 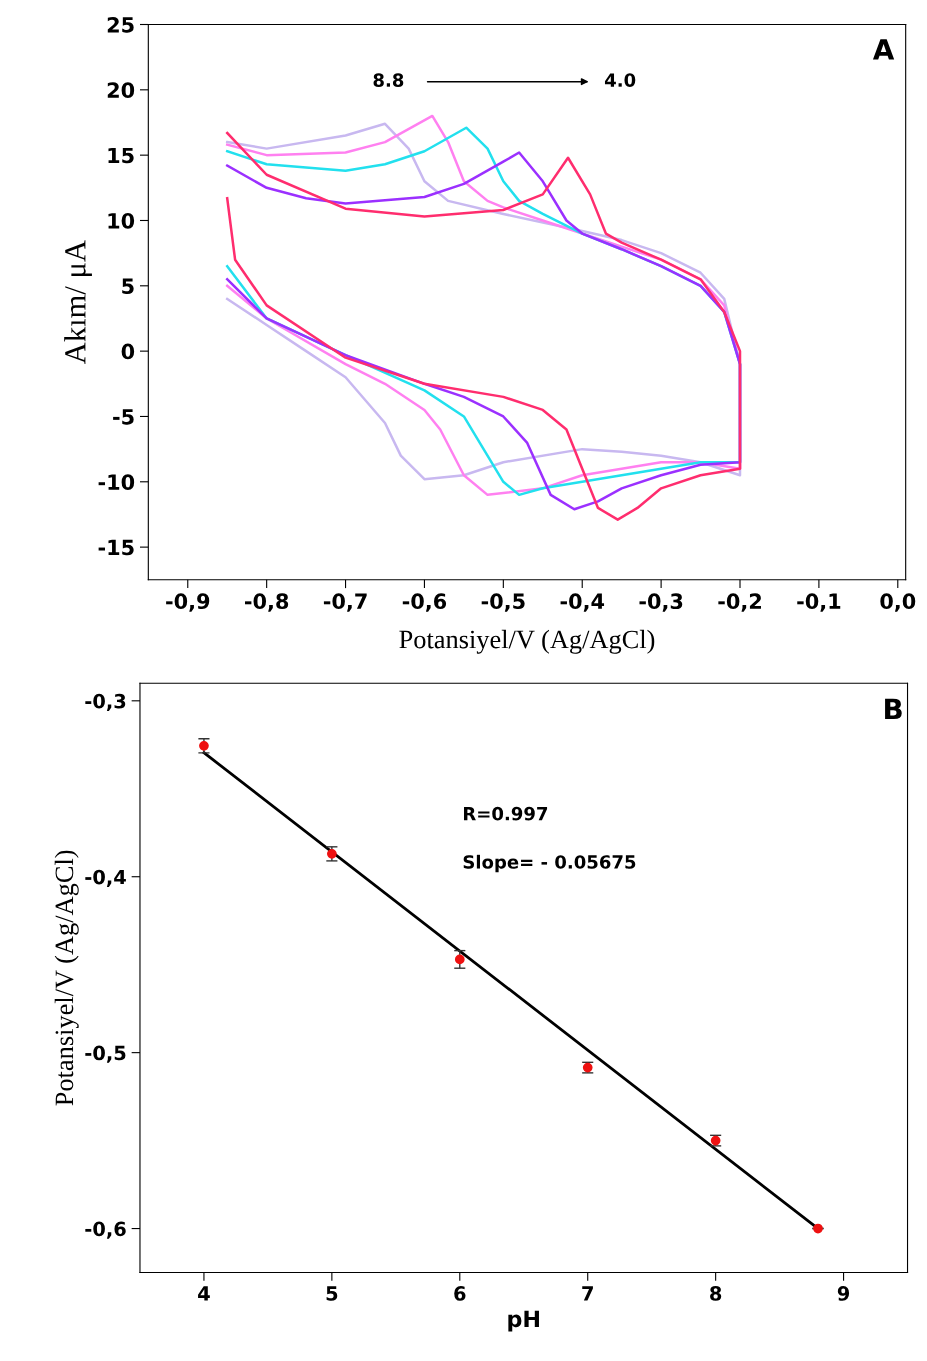 I want to click on x-tick-label: 4, so click(x=204, y=1293).